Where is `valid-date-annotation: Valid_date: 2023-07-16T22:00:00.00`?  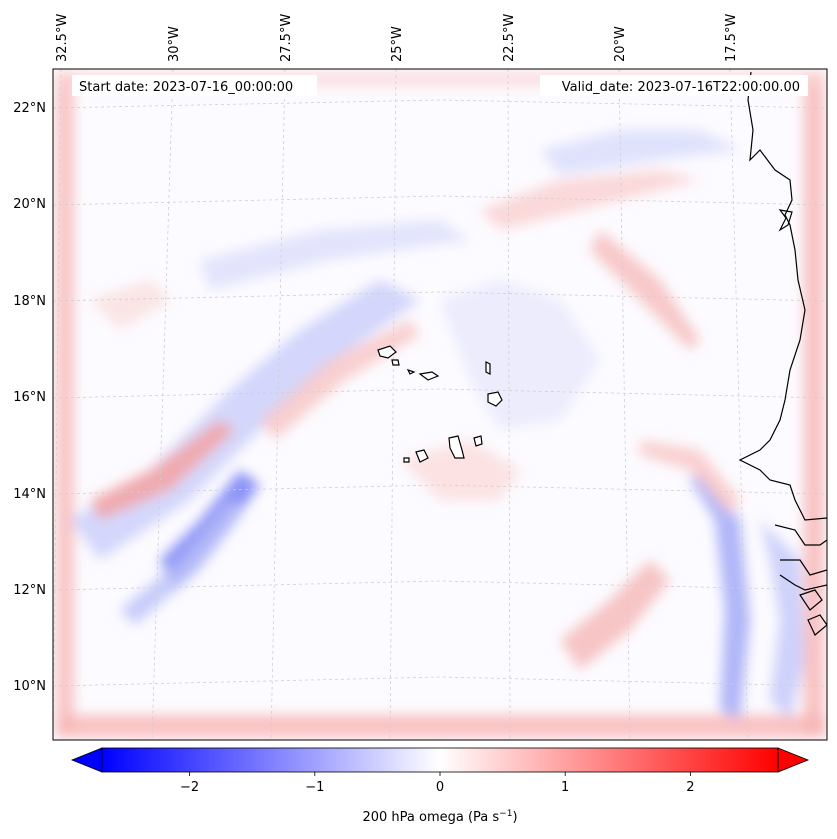
valid-date-annotation: Valid_date: 2023-07-16T22:00:00.00 is located at coordinates (681, 87).